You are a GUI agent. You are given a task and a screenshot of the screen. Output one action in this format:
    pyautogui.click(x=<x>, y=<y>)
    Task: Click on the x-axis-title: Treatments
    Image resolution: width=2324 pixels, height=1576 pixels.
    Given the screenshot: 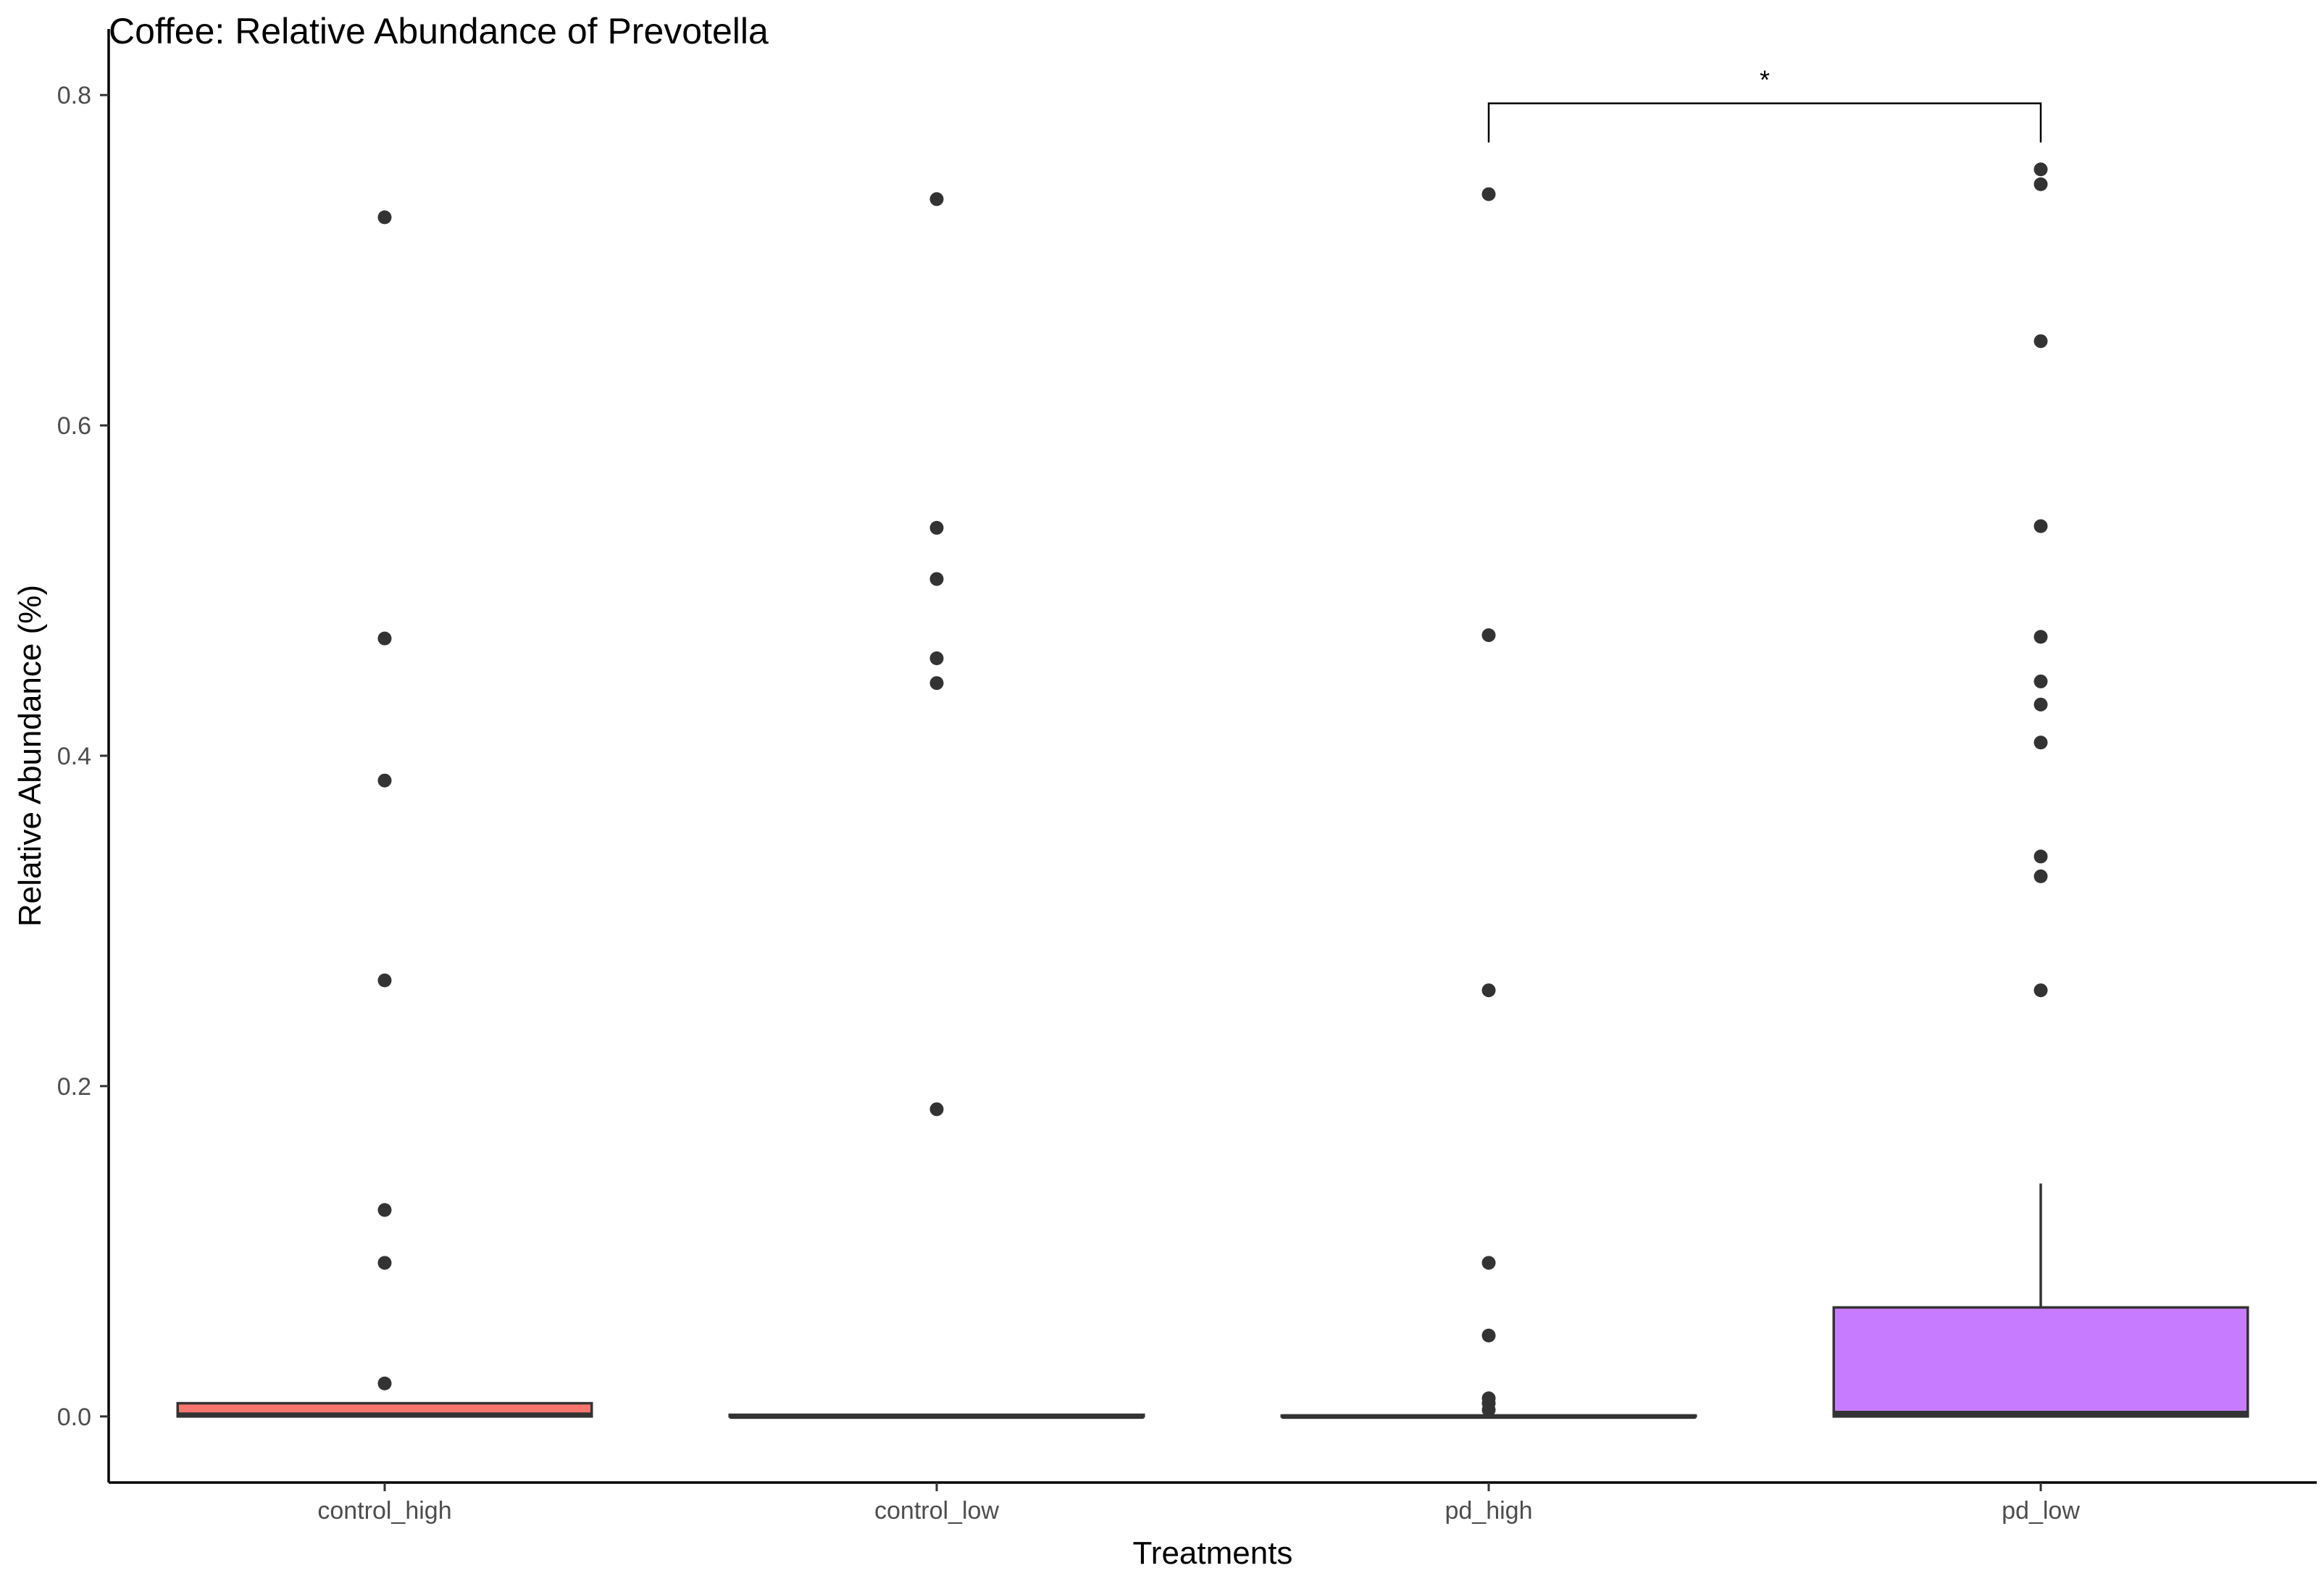 What is the action you would take?
    pyautogui.click(x=1213, y=1553)
    